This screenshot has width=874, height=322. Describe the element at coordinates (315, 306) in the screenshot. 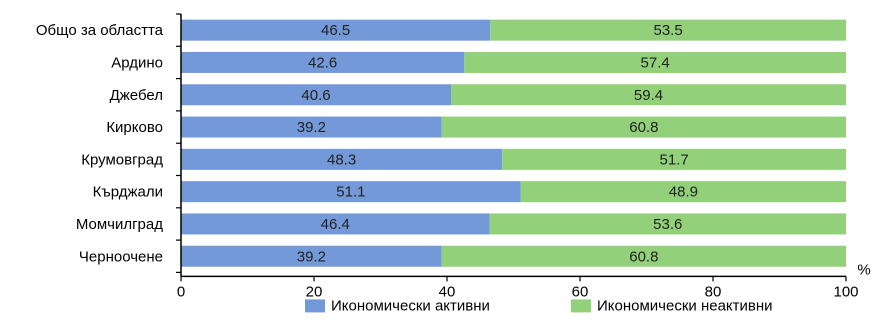

I see `legend-swatch-active` at that location.